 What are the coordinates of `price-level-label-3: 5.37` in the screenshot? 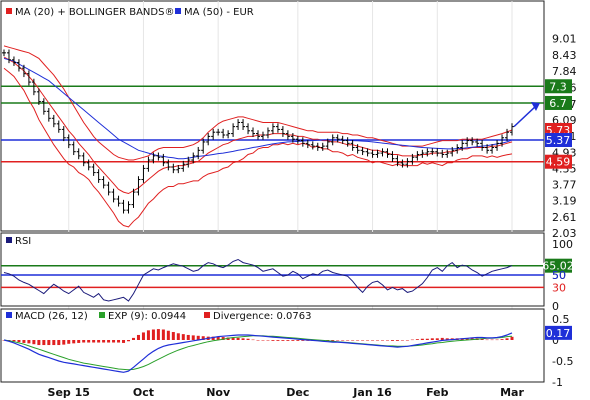 It's located at (558, 140).